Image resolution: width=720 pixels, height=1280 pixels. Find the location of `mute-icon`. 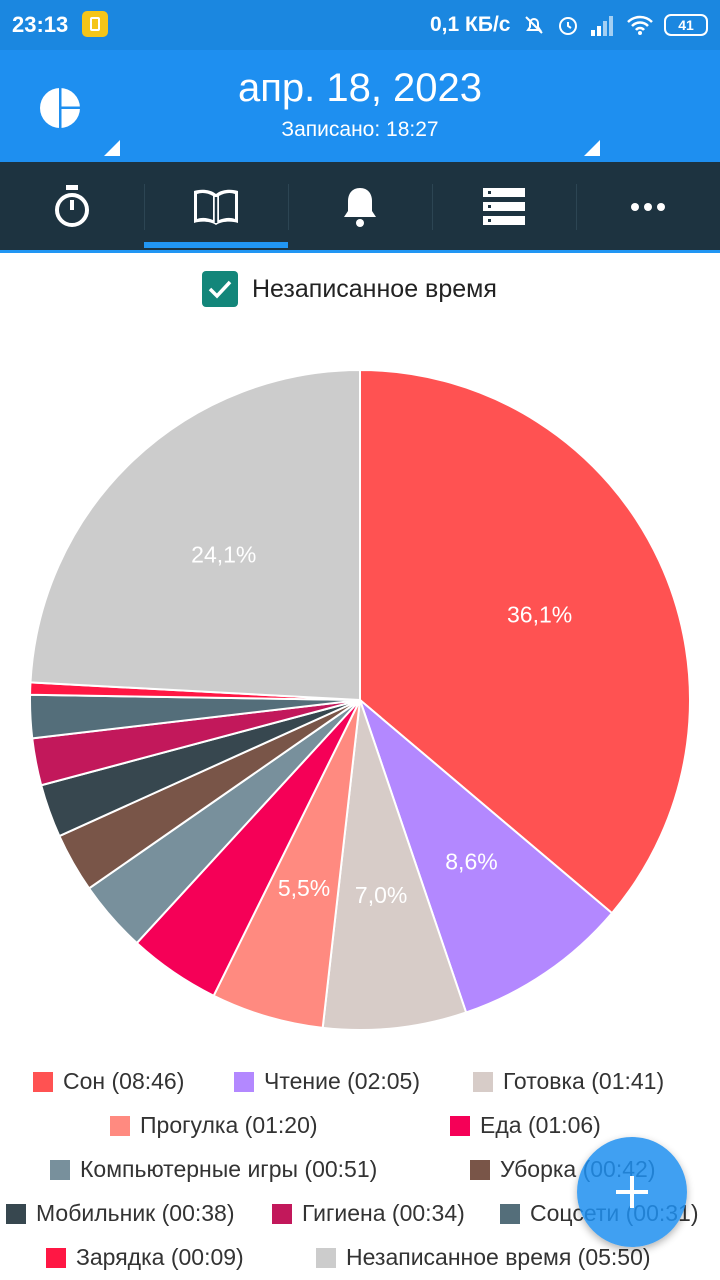

mute-icon is located at coordinates (534, 25).